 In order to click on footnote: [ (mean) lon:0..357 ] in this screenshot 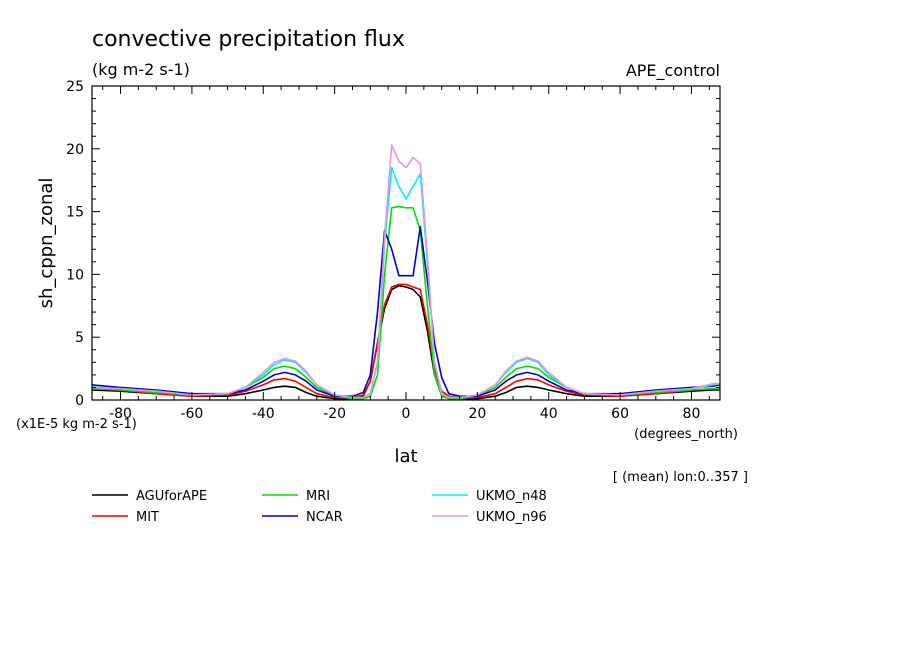, I will do `click(680, 477)`.